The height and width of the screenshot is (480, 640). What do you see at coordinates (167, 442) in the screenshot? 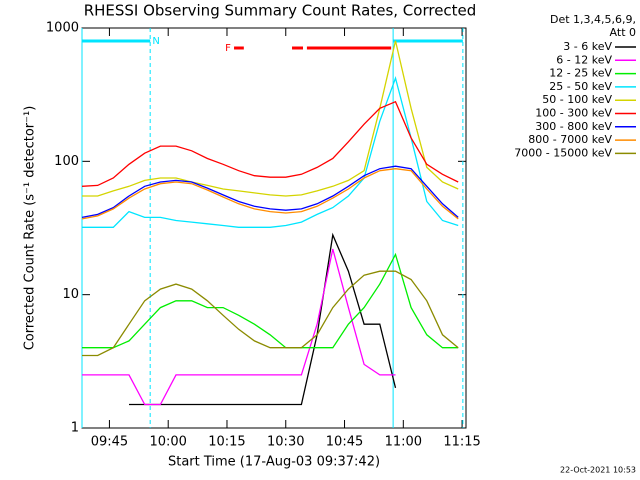
I see `x-tick-label: 10:00` at bounding box center [167, 442].